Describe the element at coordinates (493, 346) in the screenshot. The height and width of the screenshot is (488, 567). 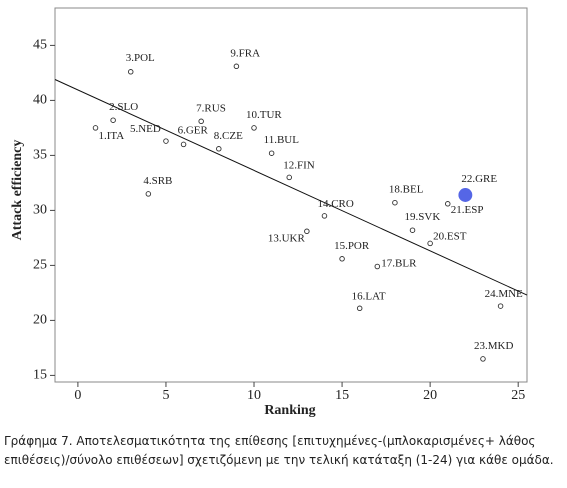
I see `point-label: 23.MKD` at that location.